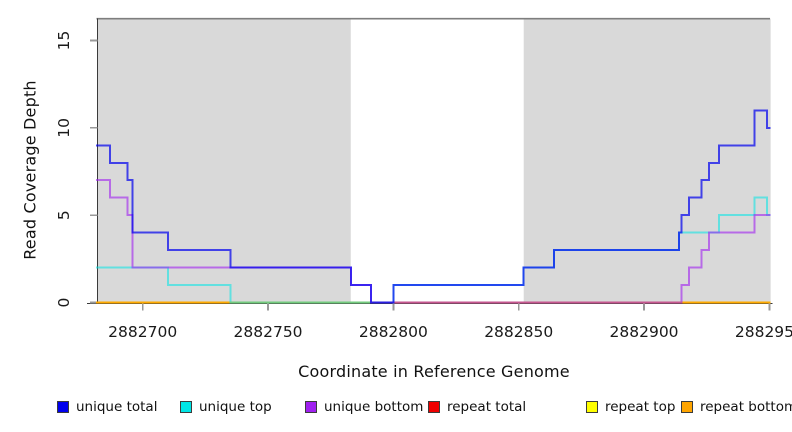 Image resolution: width=792 pixels, height=432 pixels. I want to click on legend-label: repeat total, so click(487, 407).